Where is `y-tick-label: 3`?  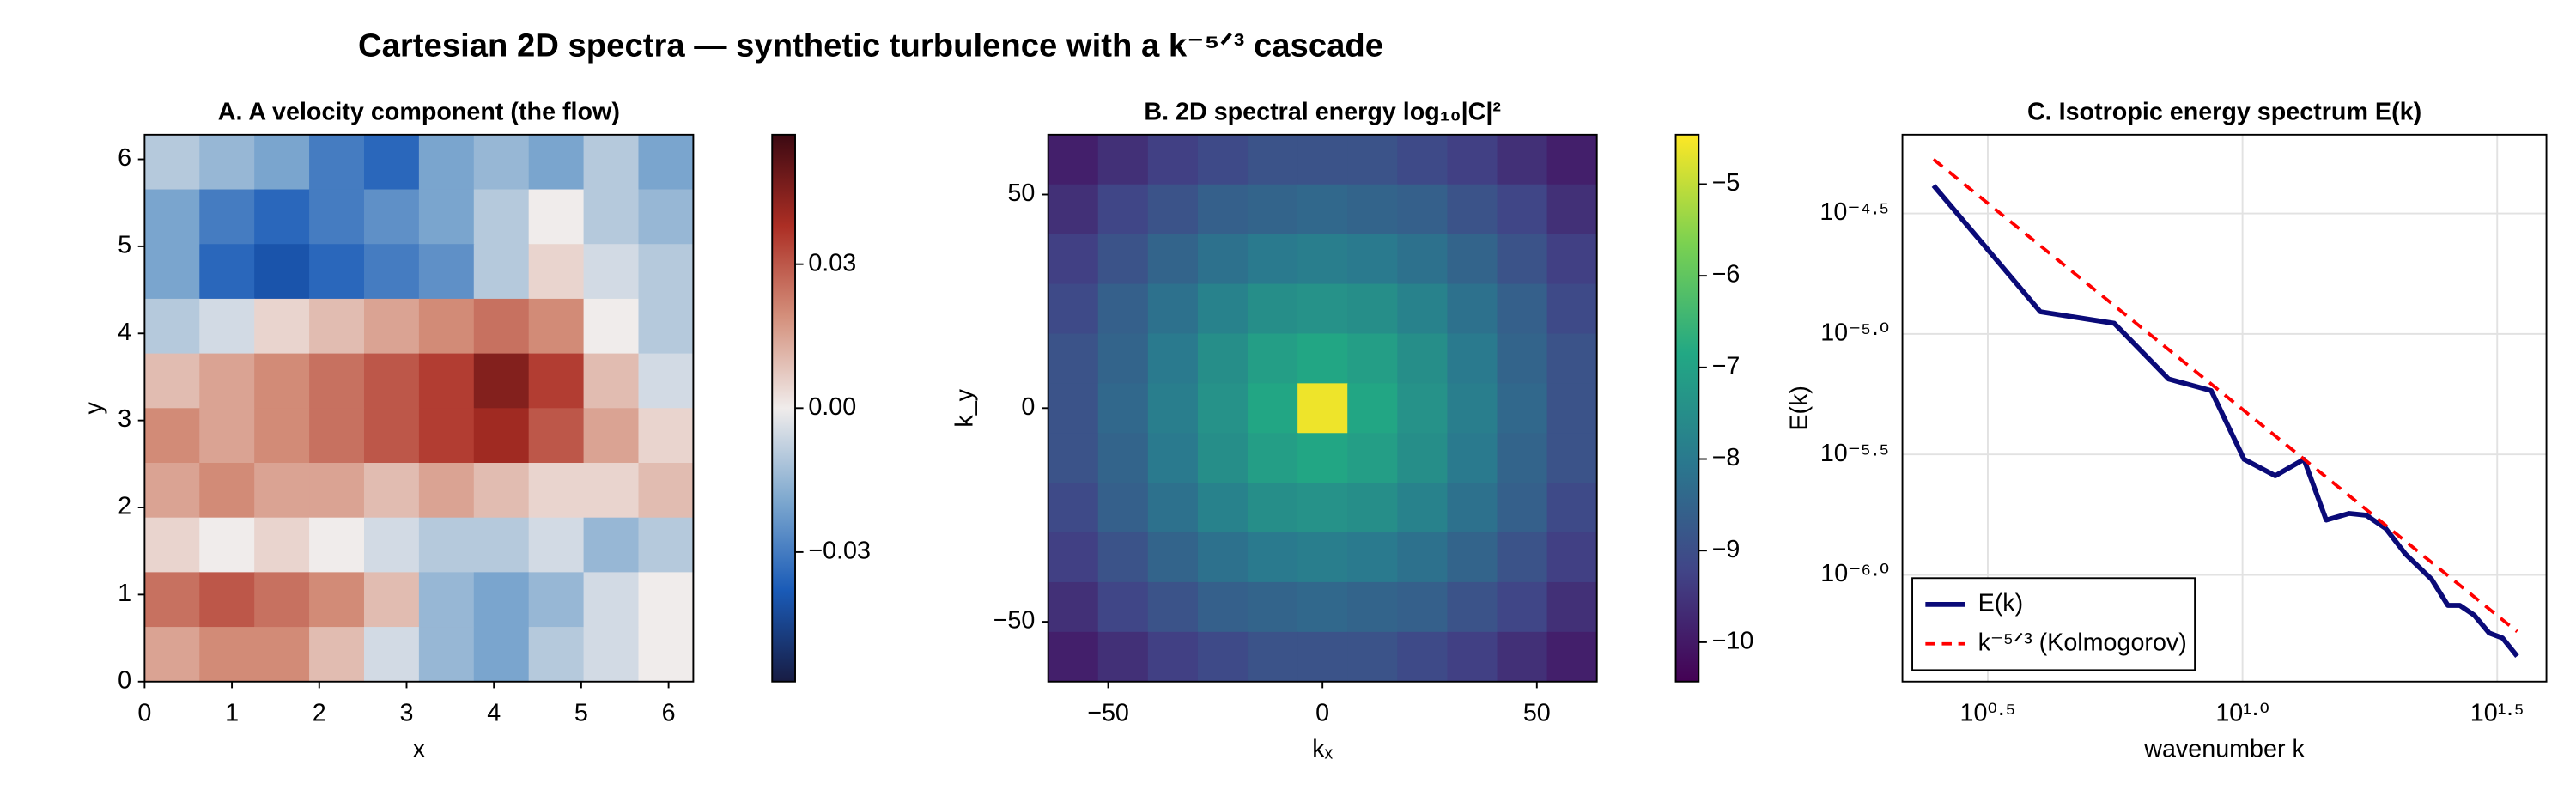 y-tick-label: 3 is located at coordinates (124, 419).